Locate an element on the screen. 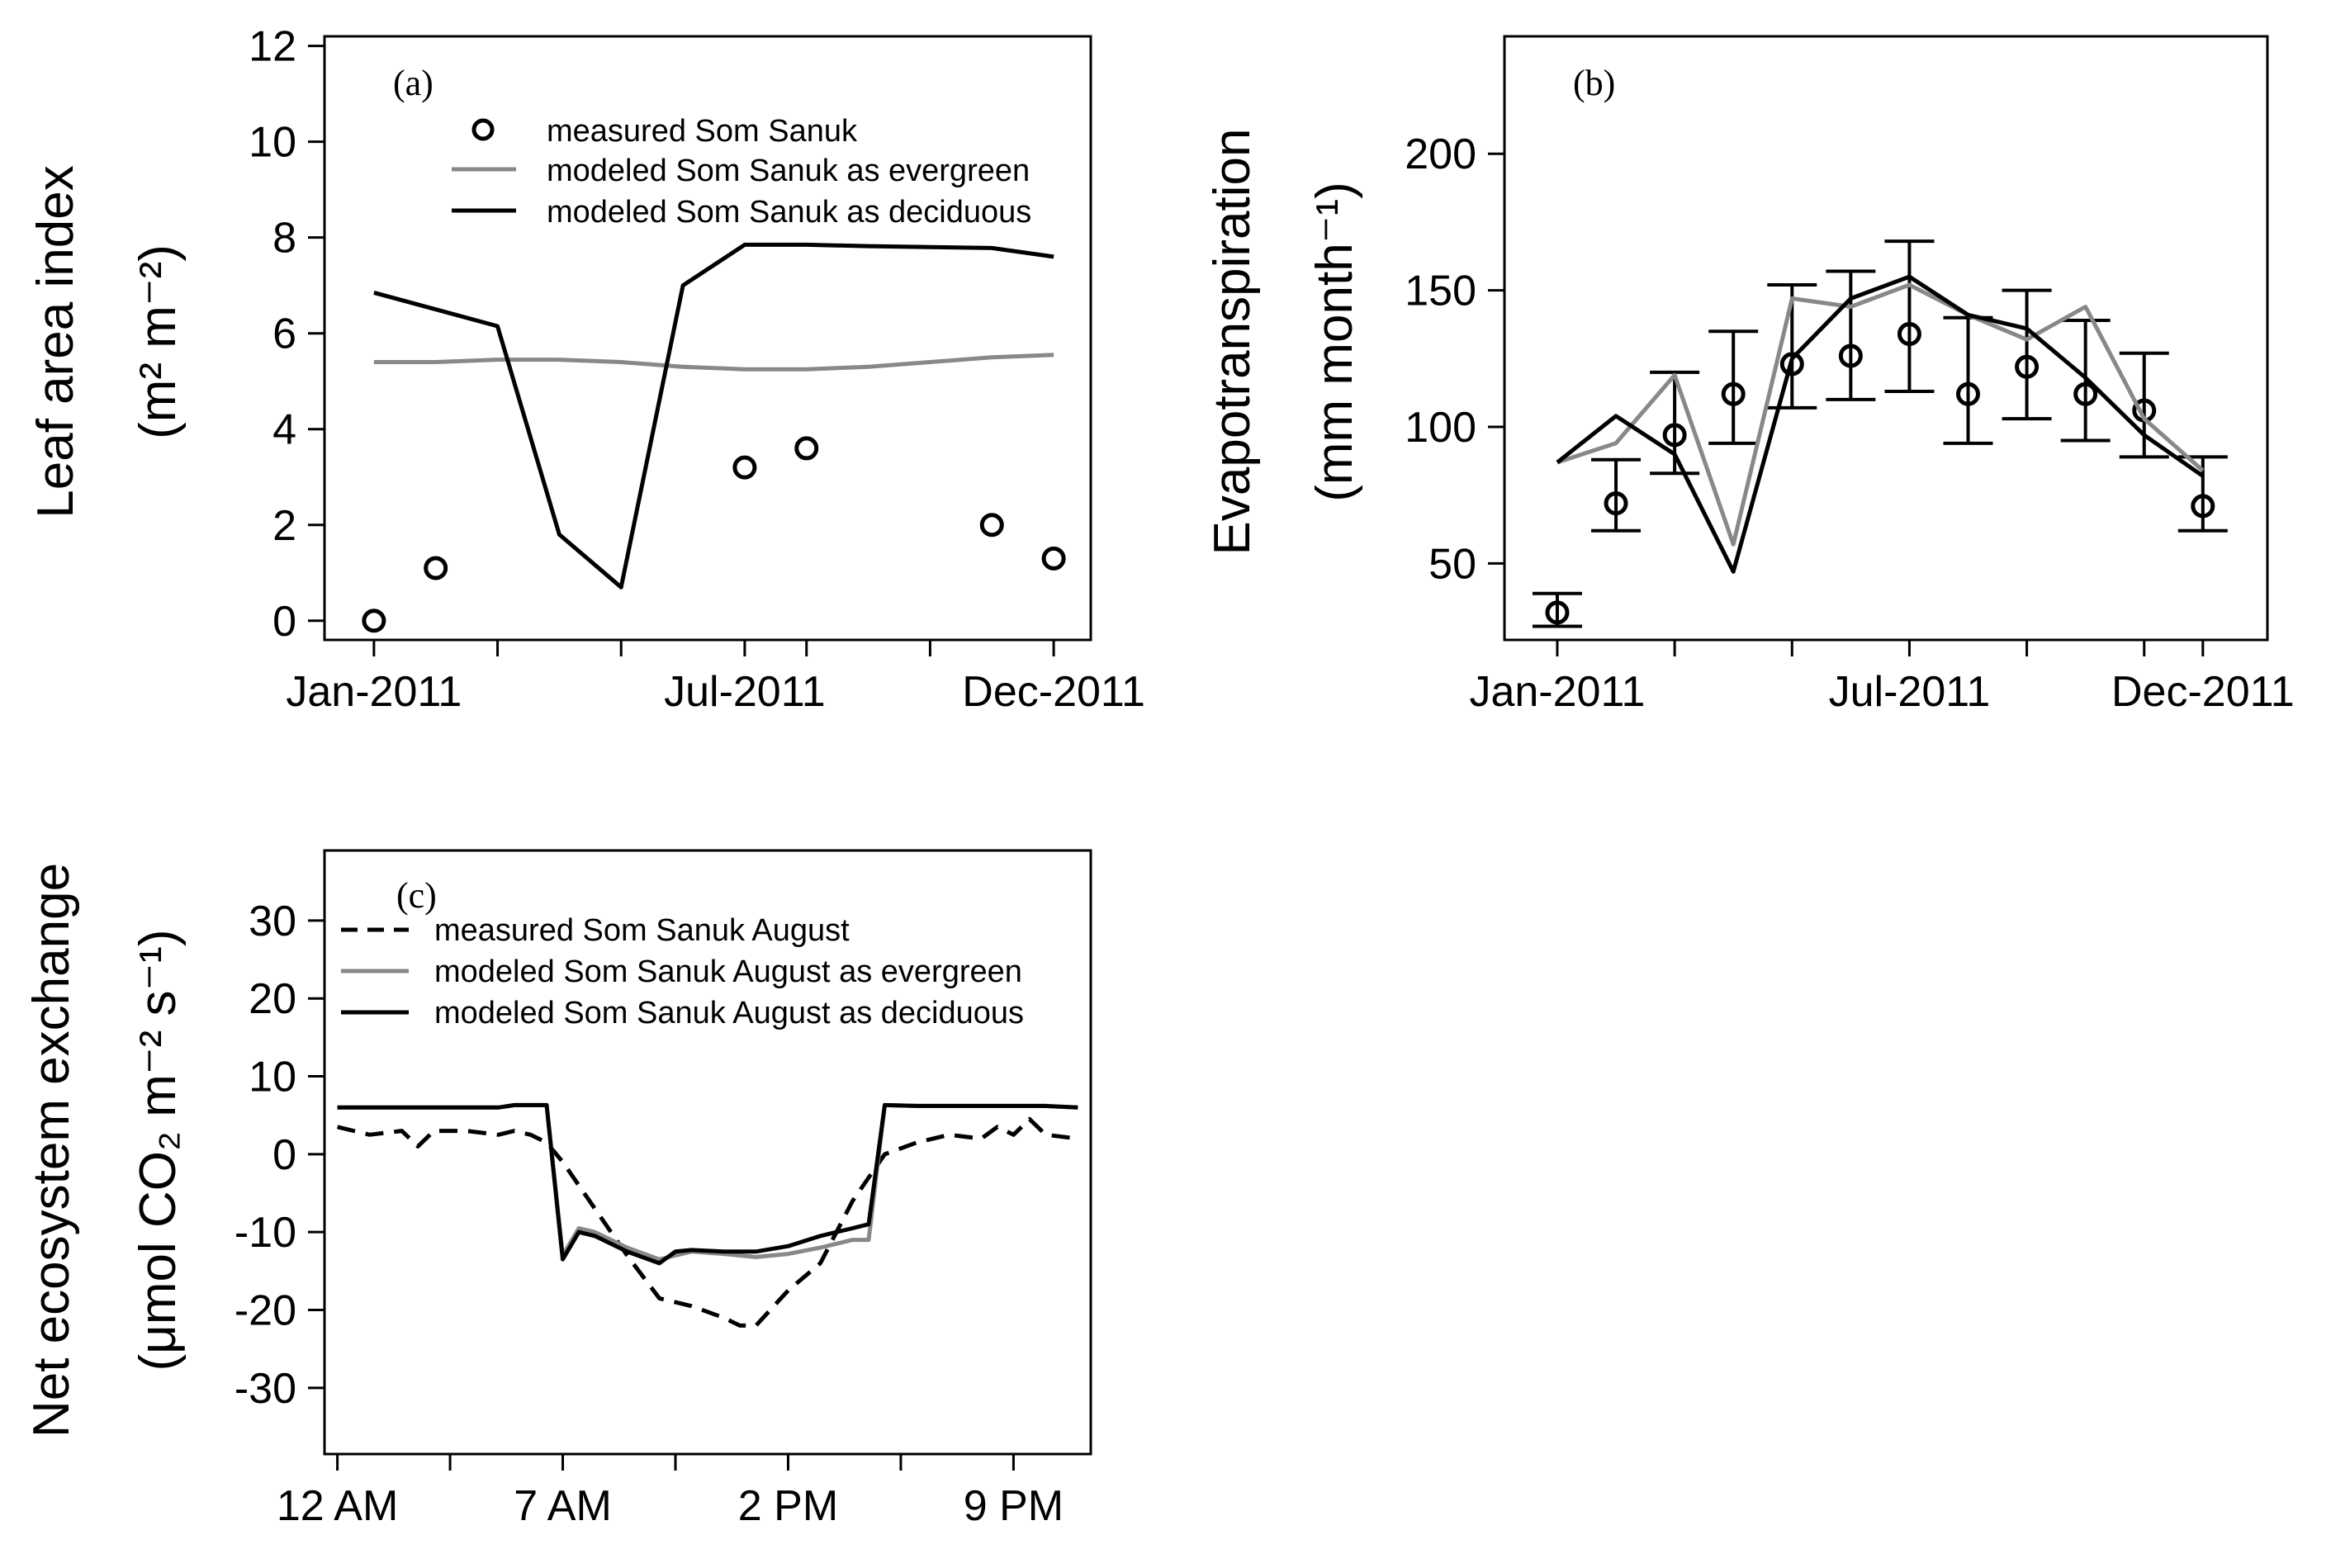 This screenshot has width=2331, height=1568. panel-b-y-label: Evapotranspiration is located at coordinates (1233, 342).